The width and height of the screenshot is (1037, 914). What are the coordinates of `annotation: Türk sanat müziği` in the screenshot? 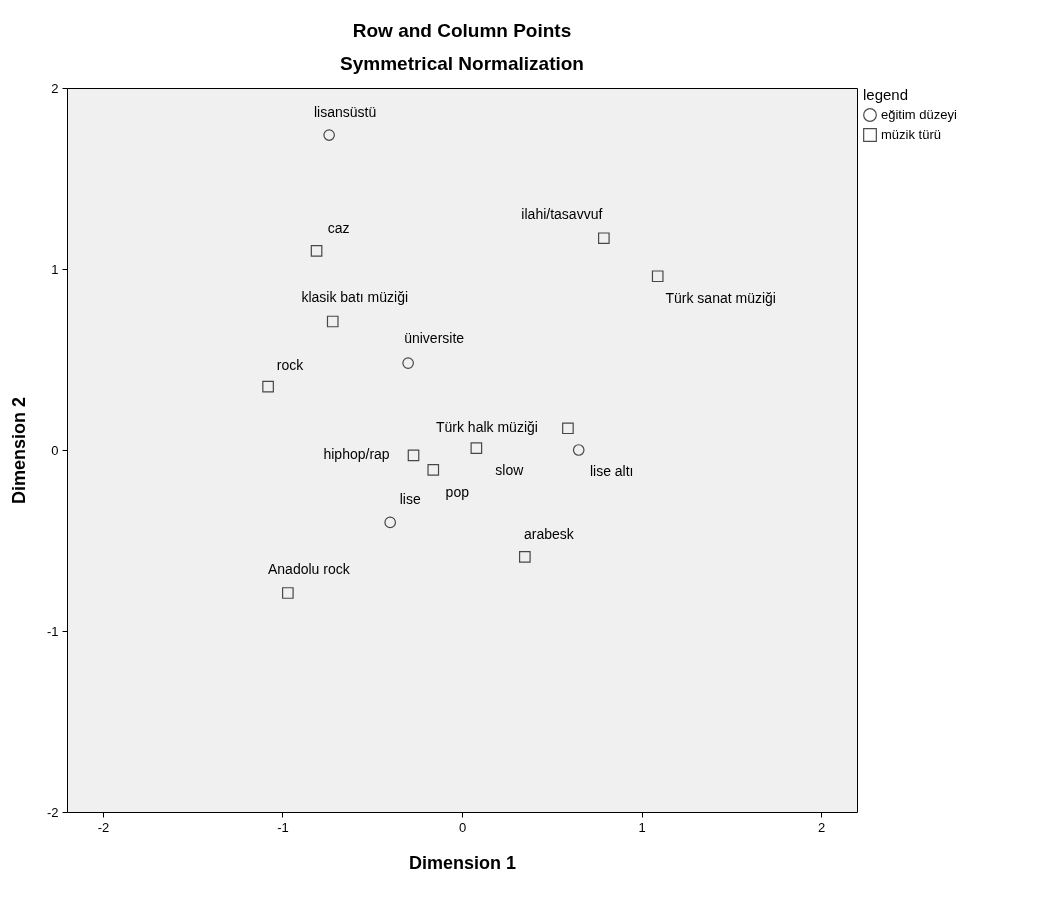 It's located at (720, 298).